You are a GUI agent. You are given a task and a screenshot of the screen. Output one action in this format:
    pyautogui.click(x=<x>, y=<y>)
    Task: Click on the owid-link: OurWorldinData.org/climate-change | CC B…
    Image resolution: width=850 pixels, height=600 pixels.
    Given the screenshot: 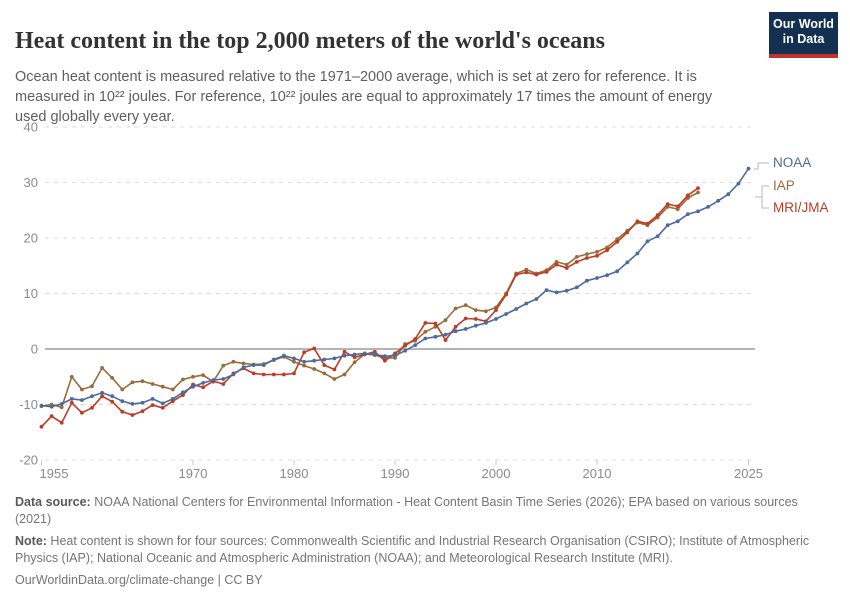 What is the action you would take?
    pyautogui.click(x=139, y=580)
    